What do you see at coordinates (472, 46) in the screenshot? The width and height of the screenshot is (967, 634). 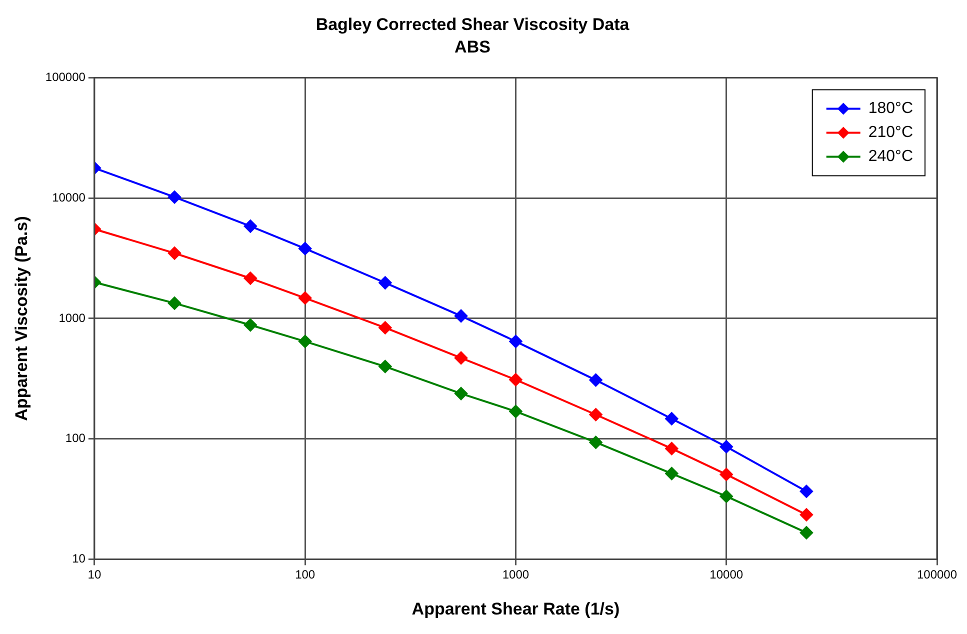 I see `chart-subtitle: ABS` at bounding box center [472, 46].